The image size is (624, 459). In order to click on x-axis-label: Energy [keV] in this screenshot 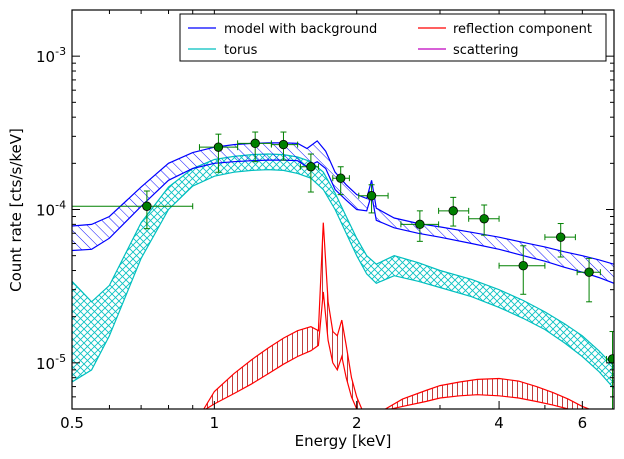, I will do `click(343, 441)`.